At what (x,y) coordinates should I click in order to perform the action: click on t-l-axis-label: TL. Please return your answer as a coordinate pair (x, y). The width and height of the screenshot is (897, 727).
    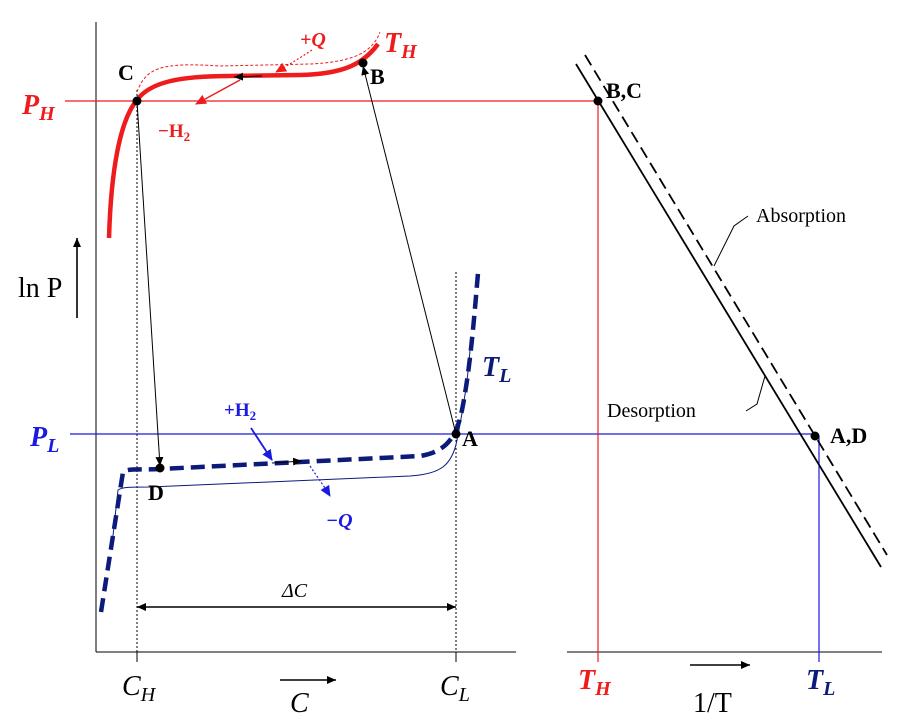
    Looking at the image, I should click on (820, 682).